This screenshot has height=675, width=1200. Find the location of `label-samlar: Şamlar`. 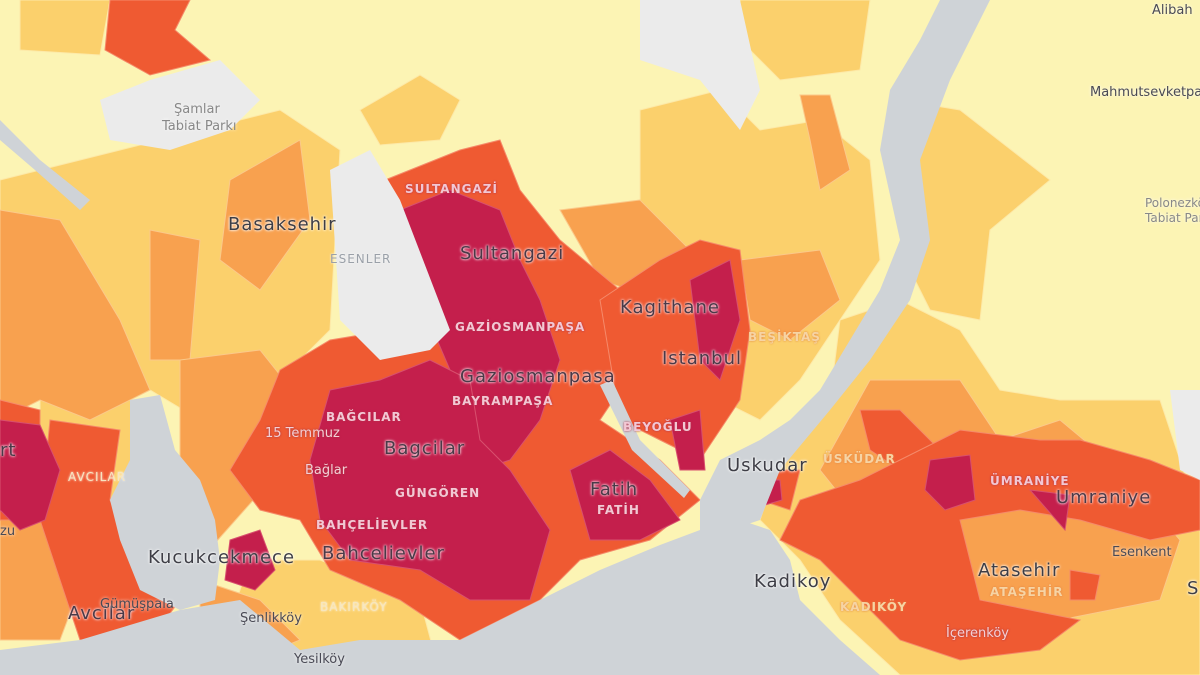

label-samlar: Şamlar is located at coordinates (197, 109).